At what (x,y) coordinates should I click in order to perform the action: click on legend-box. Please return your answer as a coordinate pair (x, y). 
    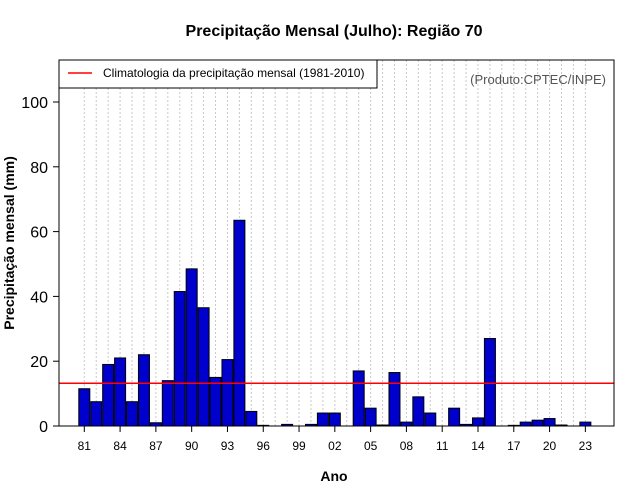
    Looking at the image, I should click on (218, 74).